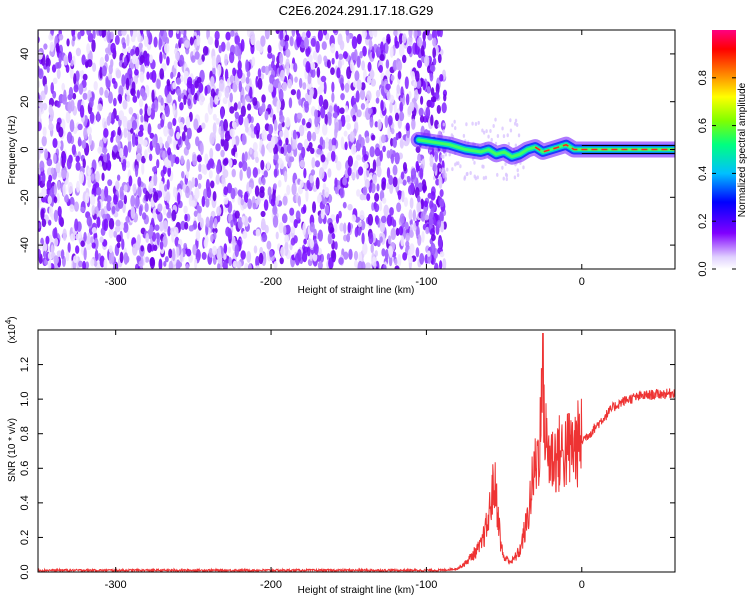  Describe the element at coordinates (25, 197) in the screenshot. I see `spectrogram-y-tick-label: -20` at that location.